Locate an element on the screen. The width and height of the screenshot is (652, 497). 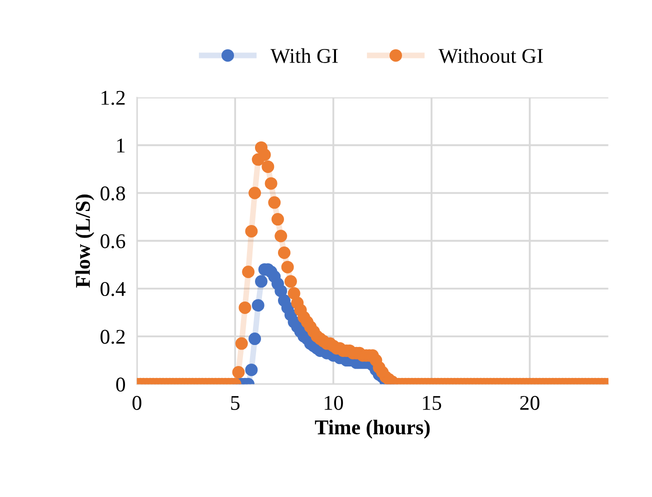
x-tick-label: 10 is located at coordinates (333, 403).